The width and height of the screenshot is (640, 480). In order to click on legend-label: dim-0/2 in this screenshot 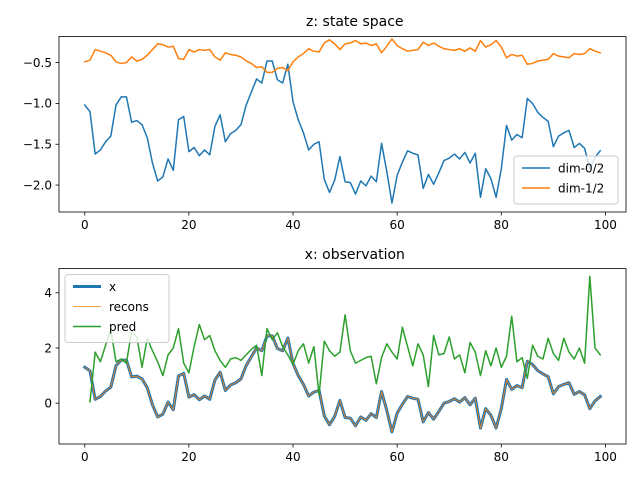, I will do `click(581, 168)`.